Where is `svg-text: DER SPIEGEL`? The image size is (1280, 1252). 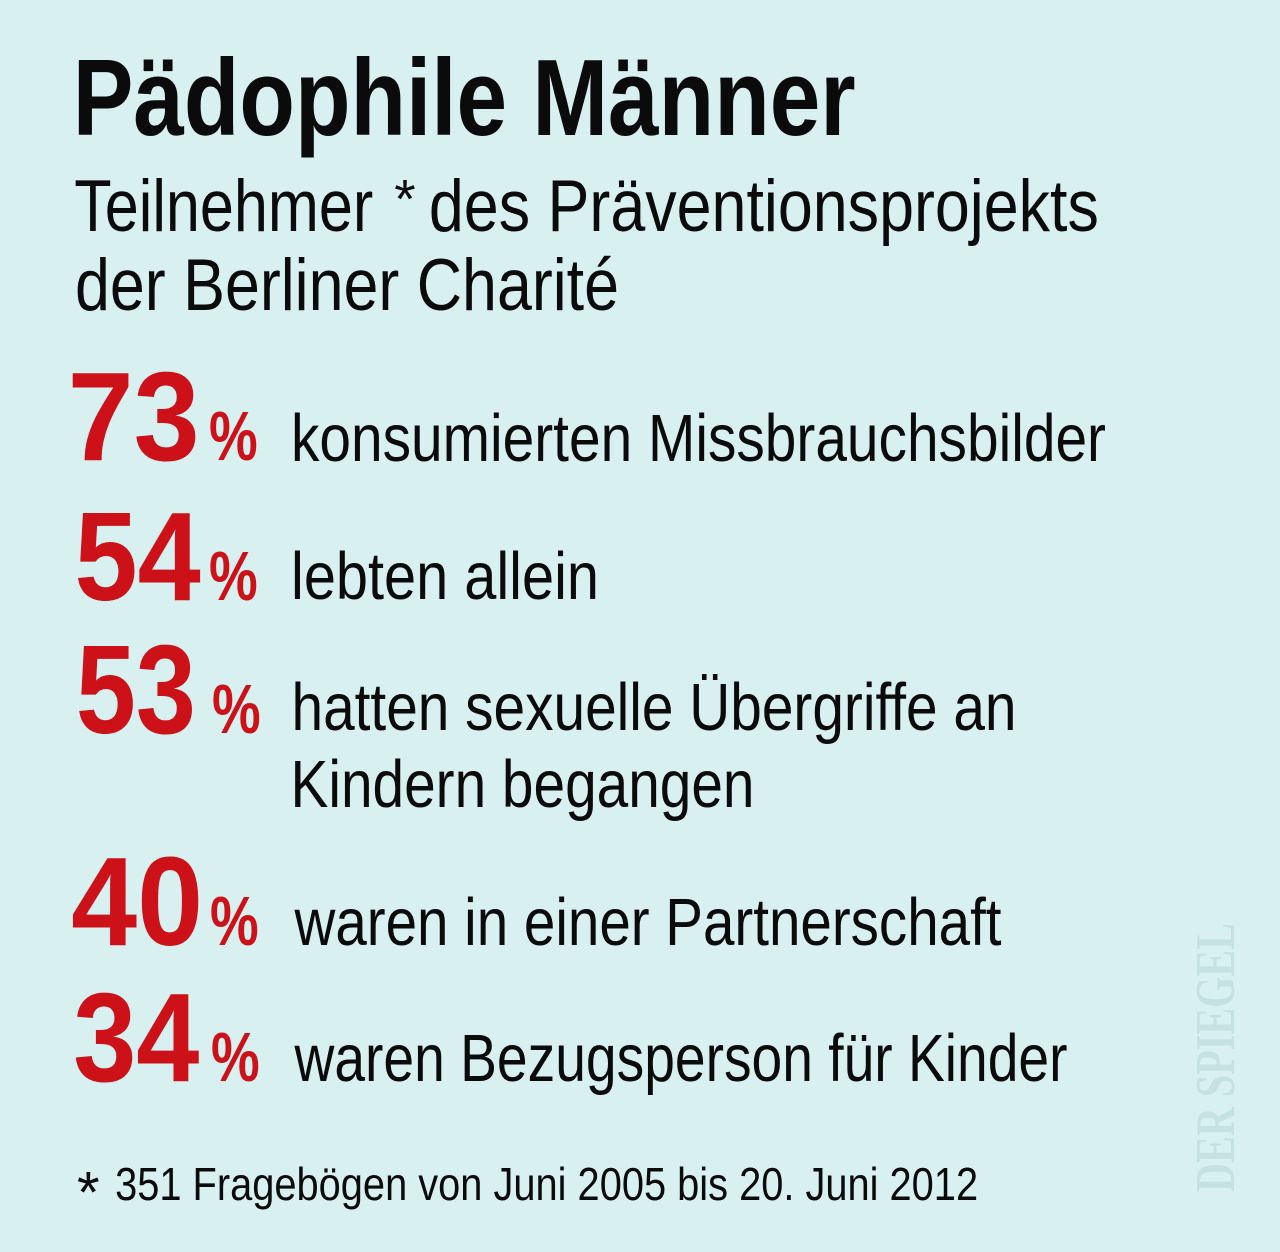
svg-text: DER SPIEGEL is located at coordinates (1216, 1057).